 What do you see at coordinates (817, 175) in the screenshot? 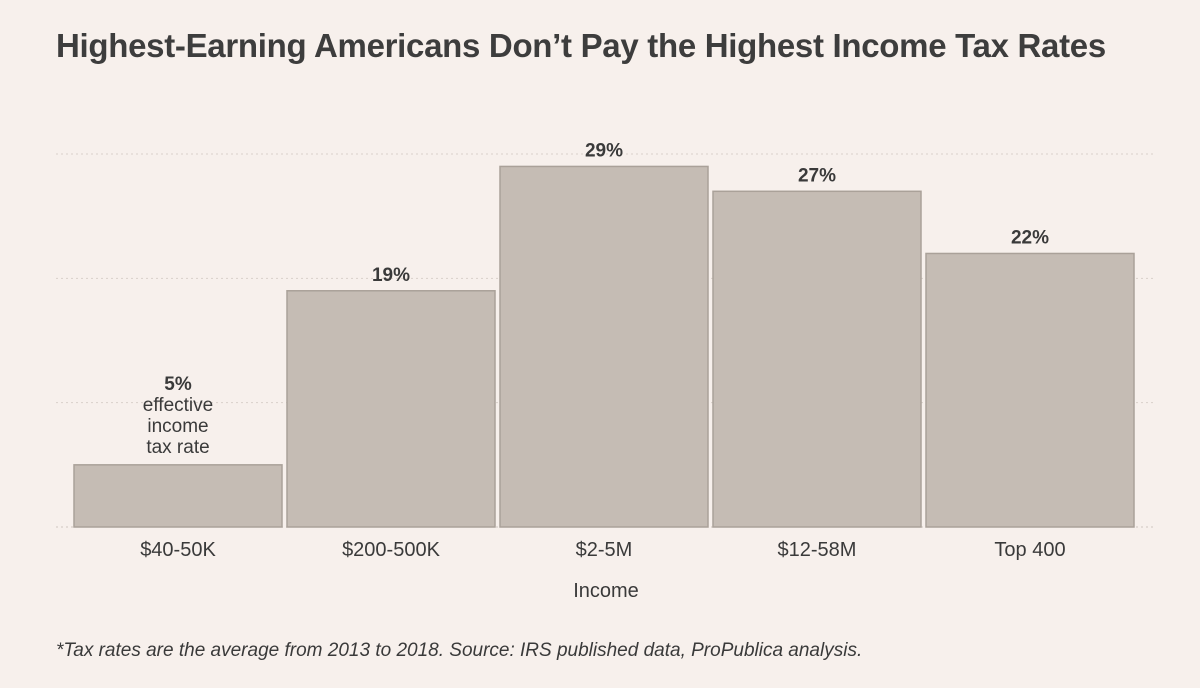
I see `data-label: 27%` at bounding box center [817, 175].